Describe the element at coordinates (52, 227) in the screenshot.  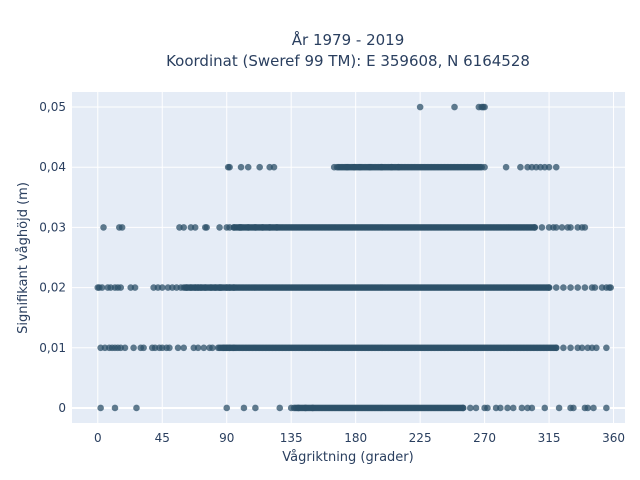
I see `y-tick-label: 0,03` at that location.